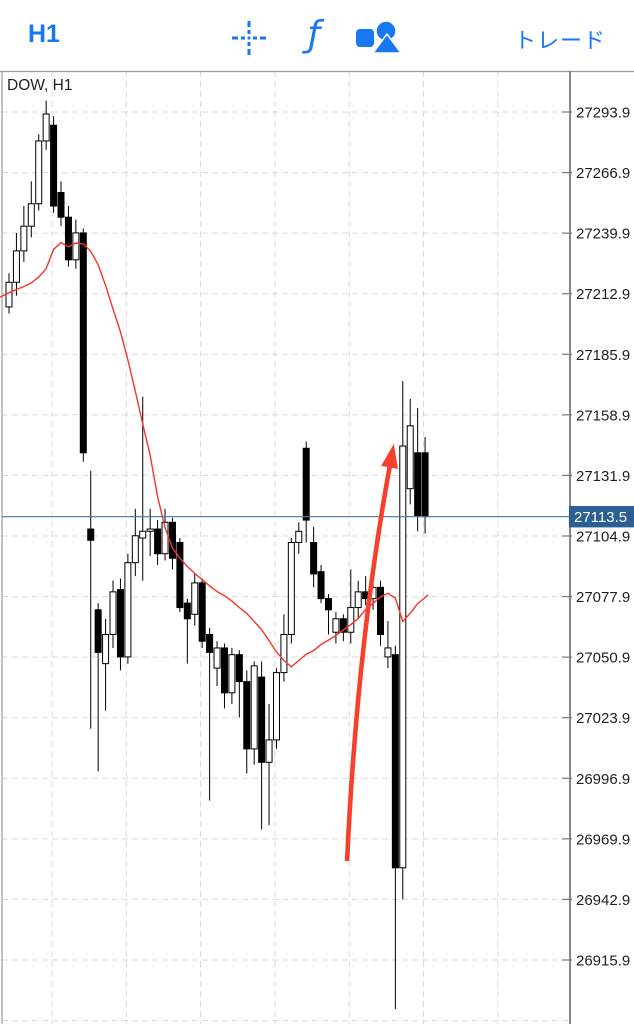  Describe the element at coordinates (603, 839) in the screenshot. I see `price-tick-label: 26969.9` at that location.